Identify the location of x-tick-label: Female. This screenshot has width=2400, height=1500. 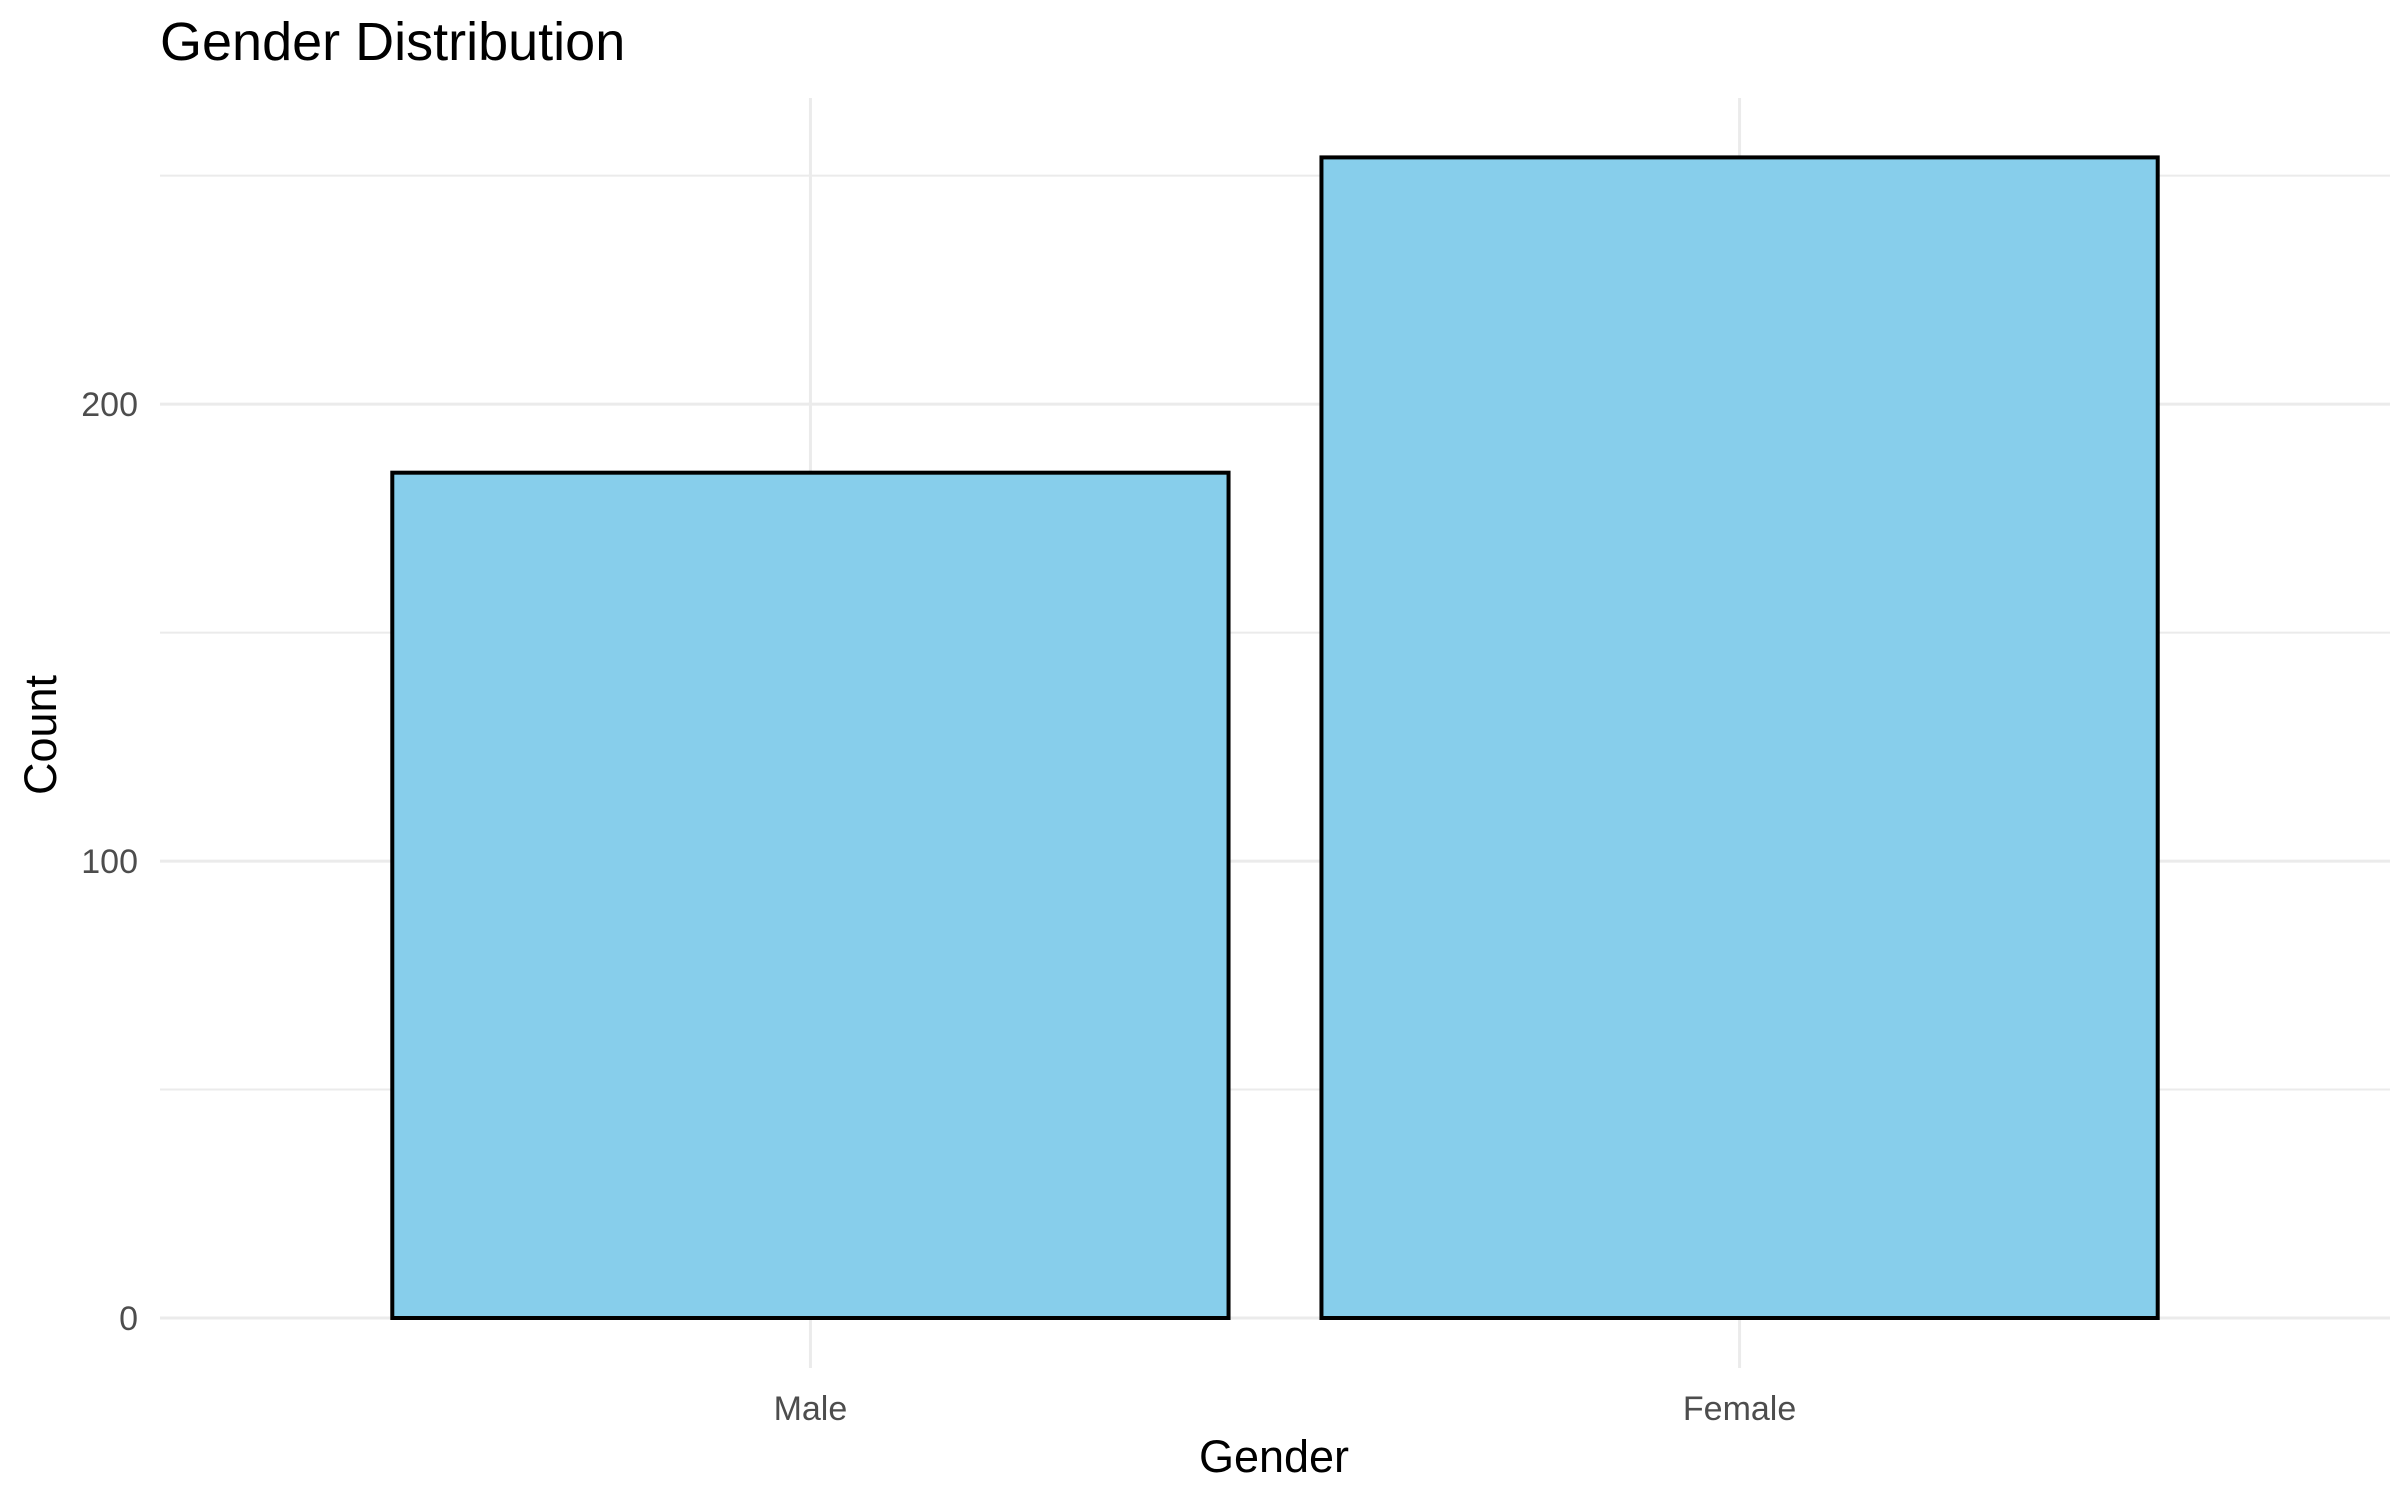
(1739, 1409).